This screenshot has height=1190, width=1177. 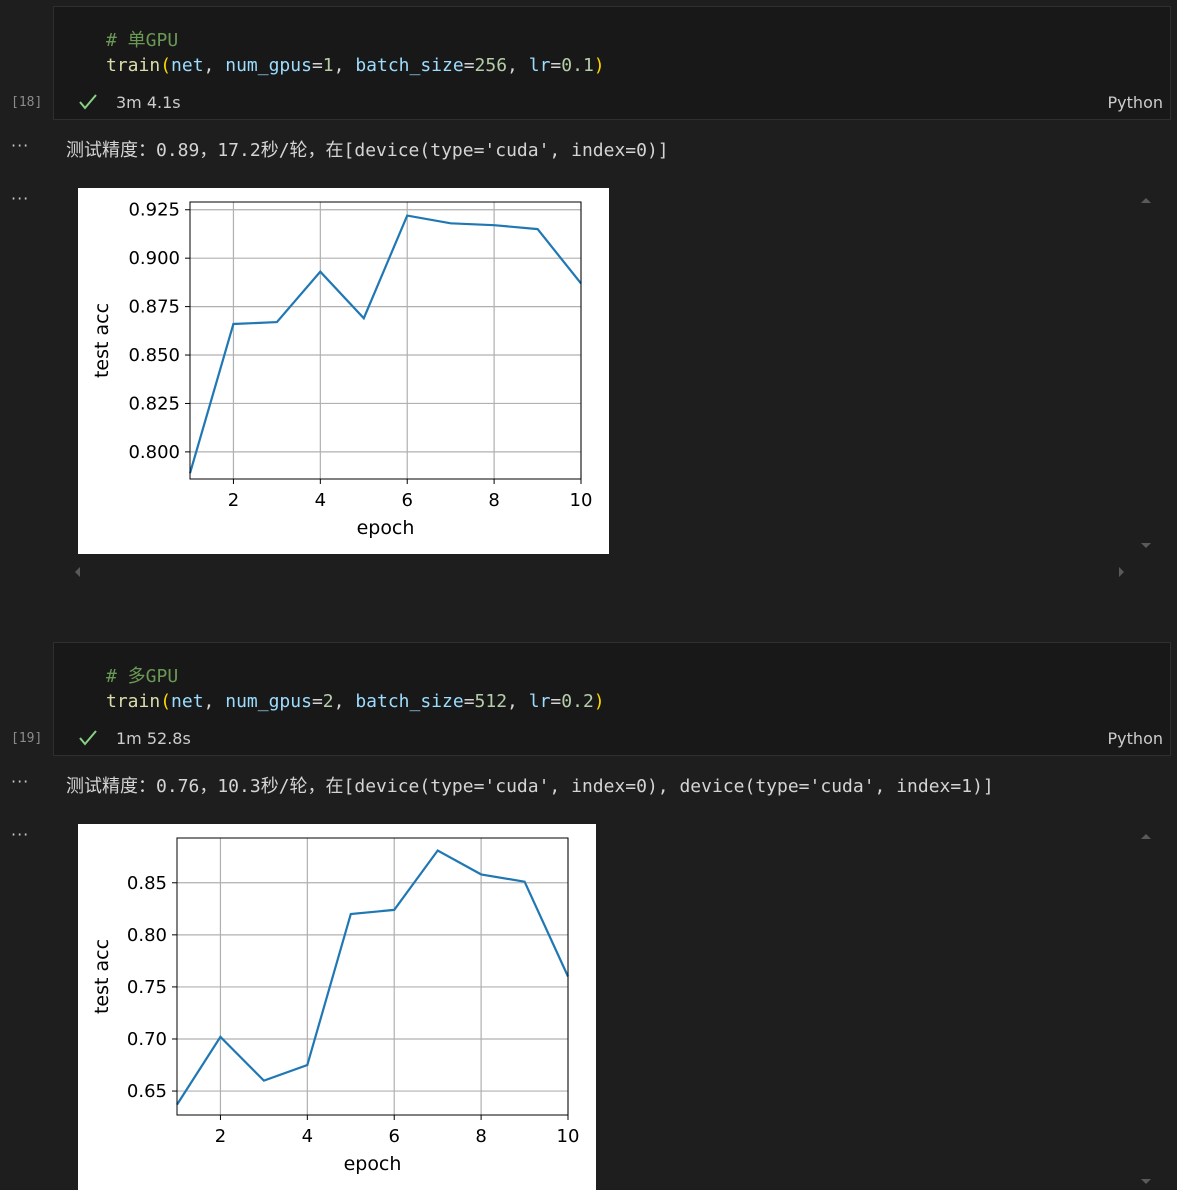 What do you see at coordinates (147, 883) in the screenshot?
I see `y-tick-label: 0.85` at bounding box center [147, 883].